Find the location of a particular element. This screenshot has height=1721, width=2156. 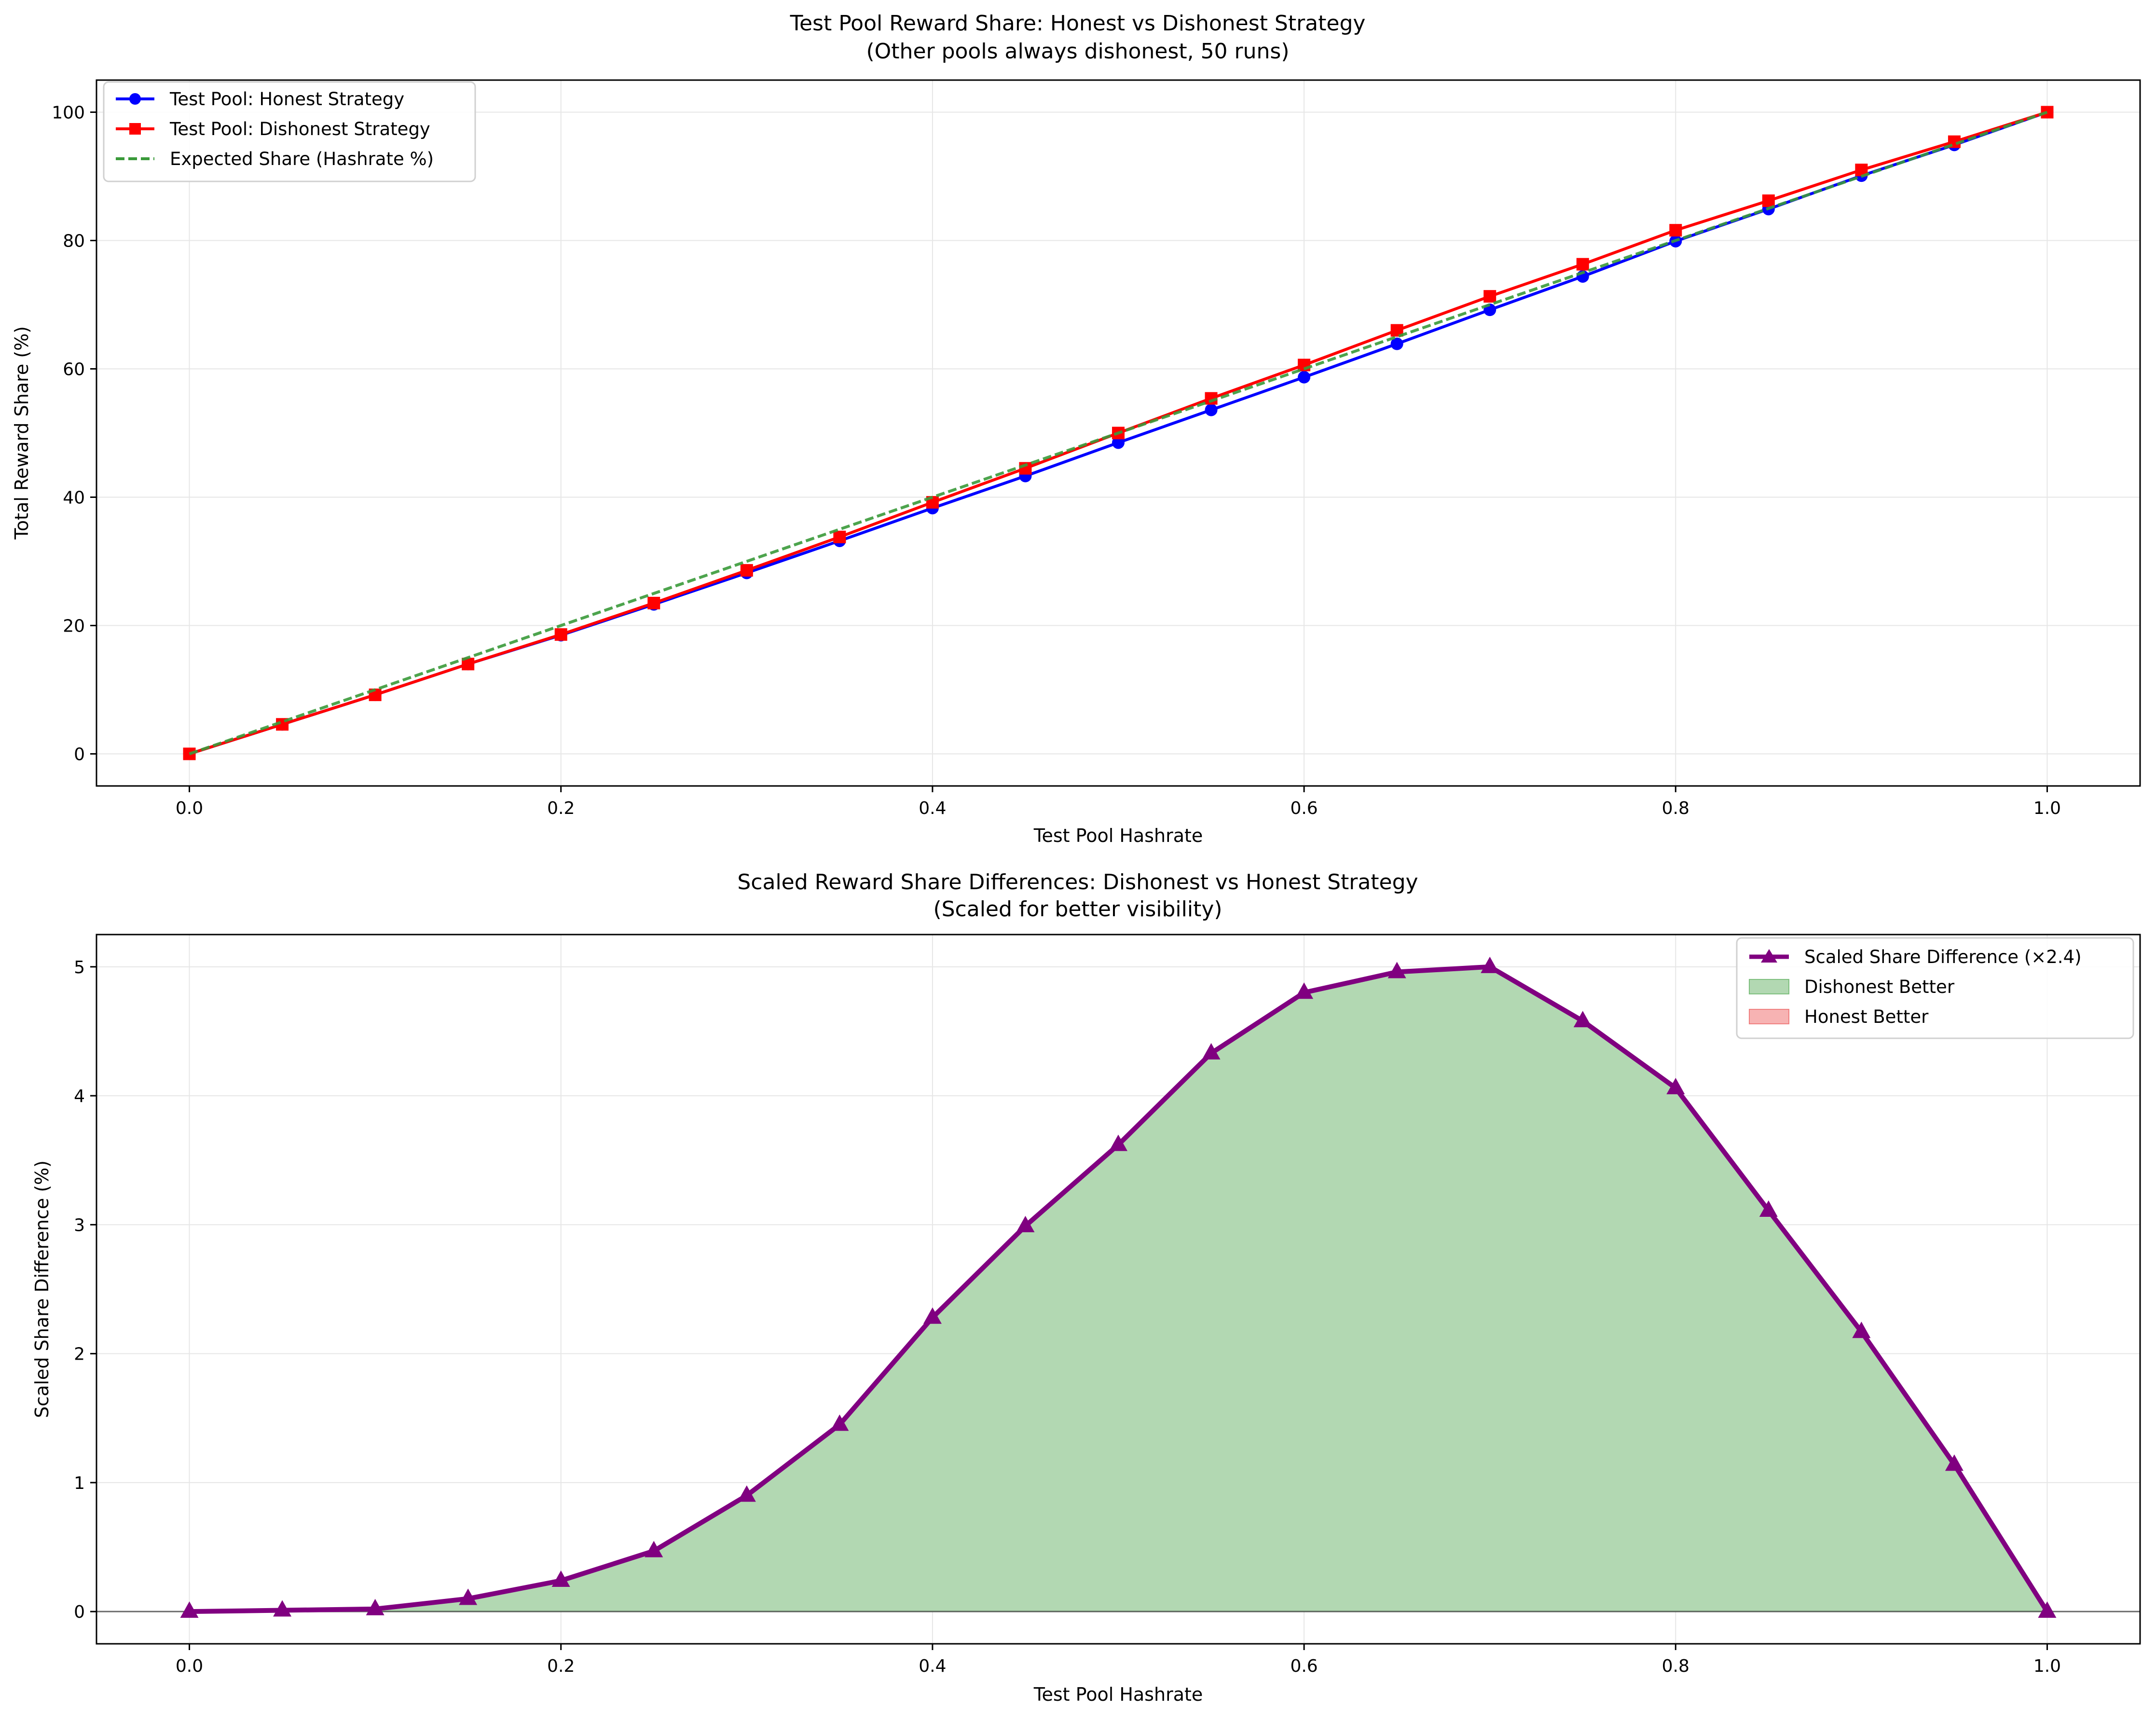

legend-dishonest-better-label: Dishonest Better is located at coordinates (1879, 987).